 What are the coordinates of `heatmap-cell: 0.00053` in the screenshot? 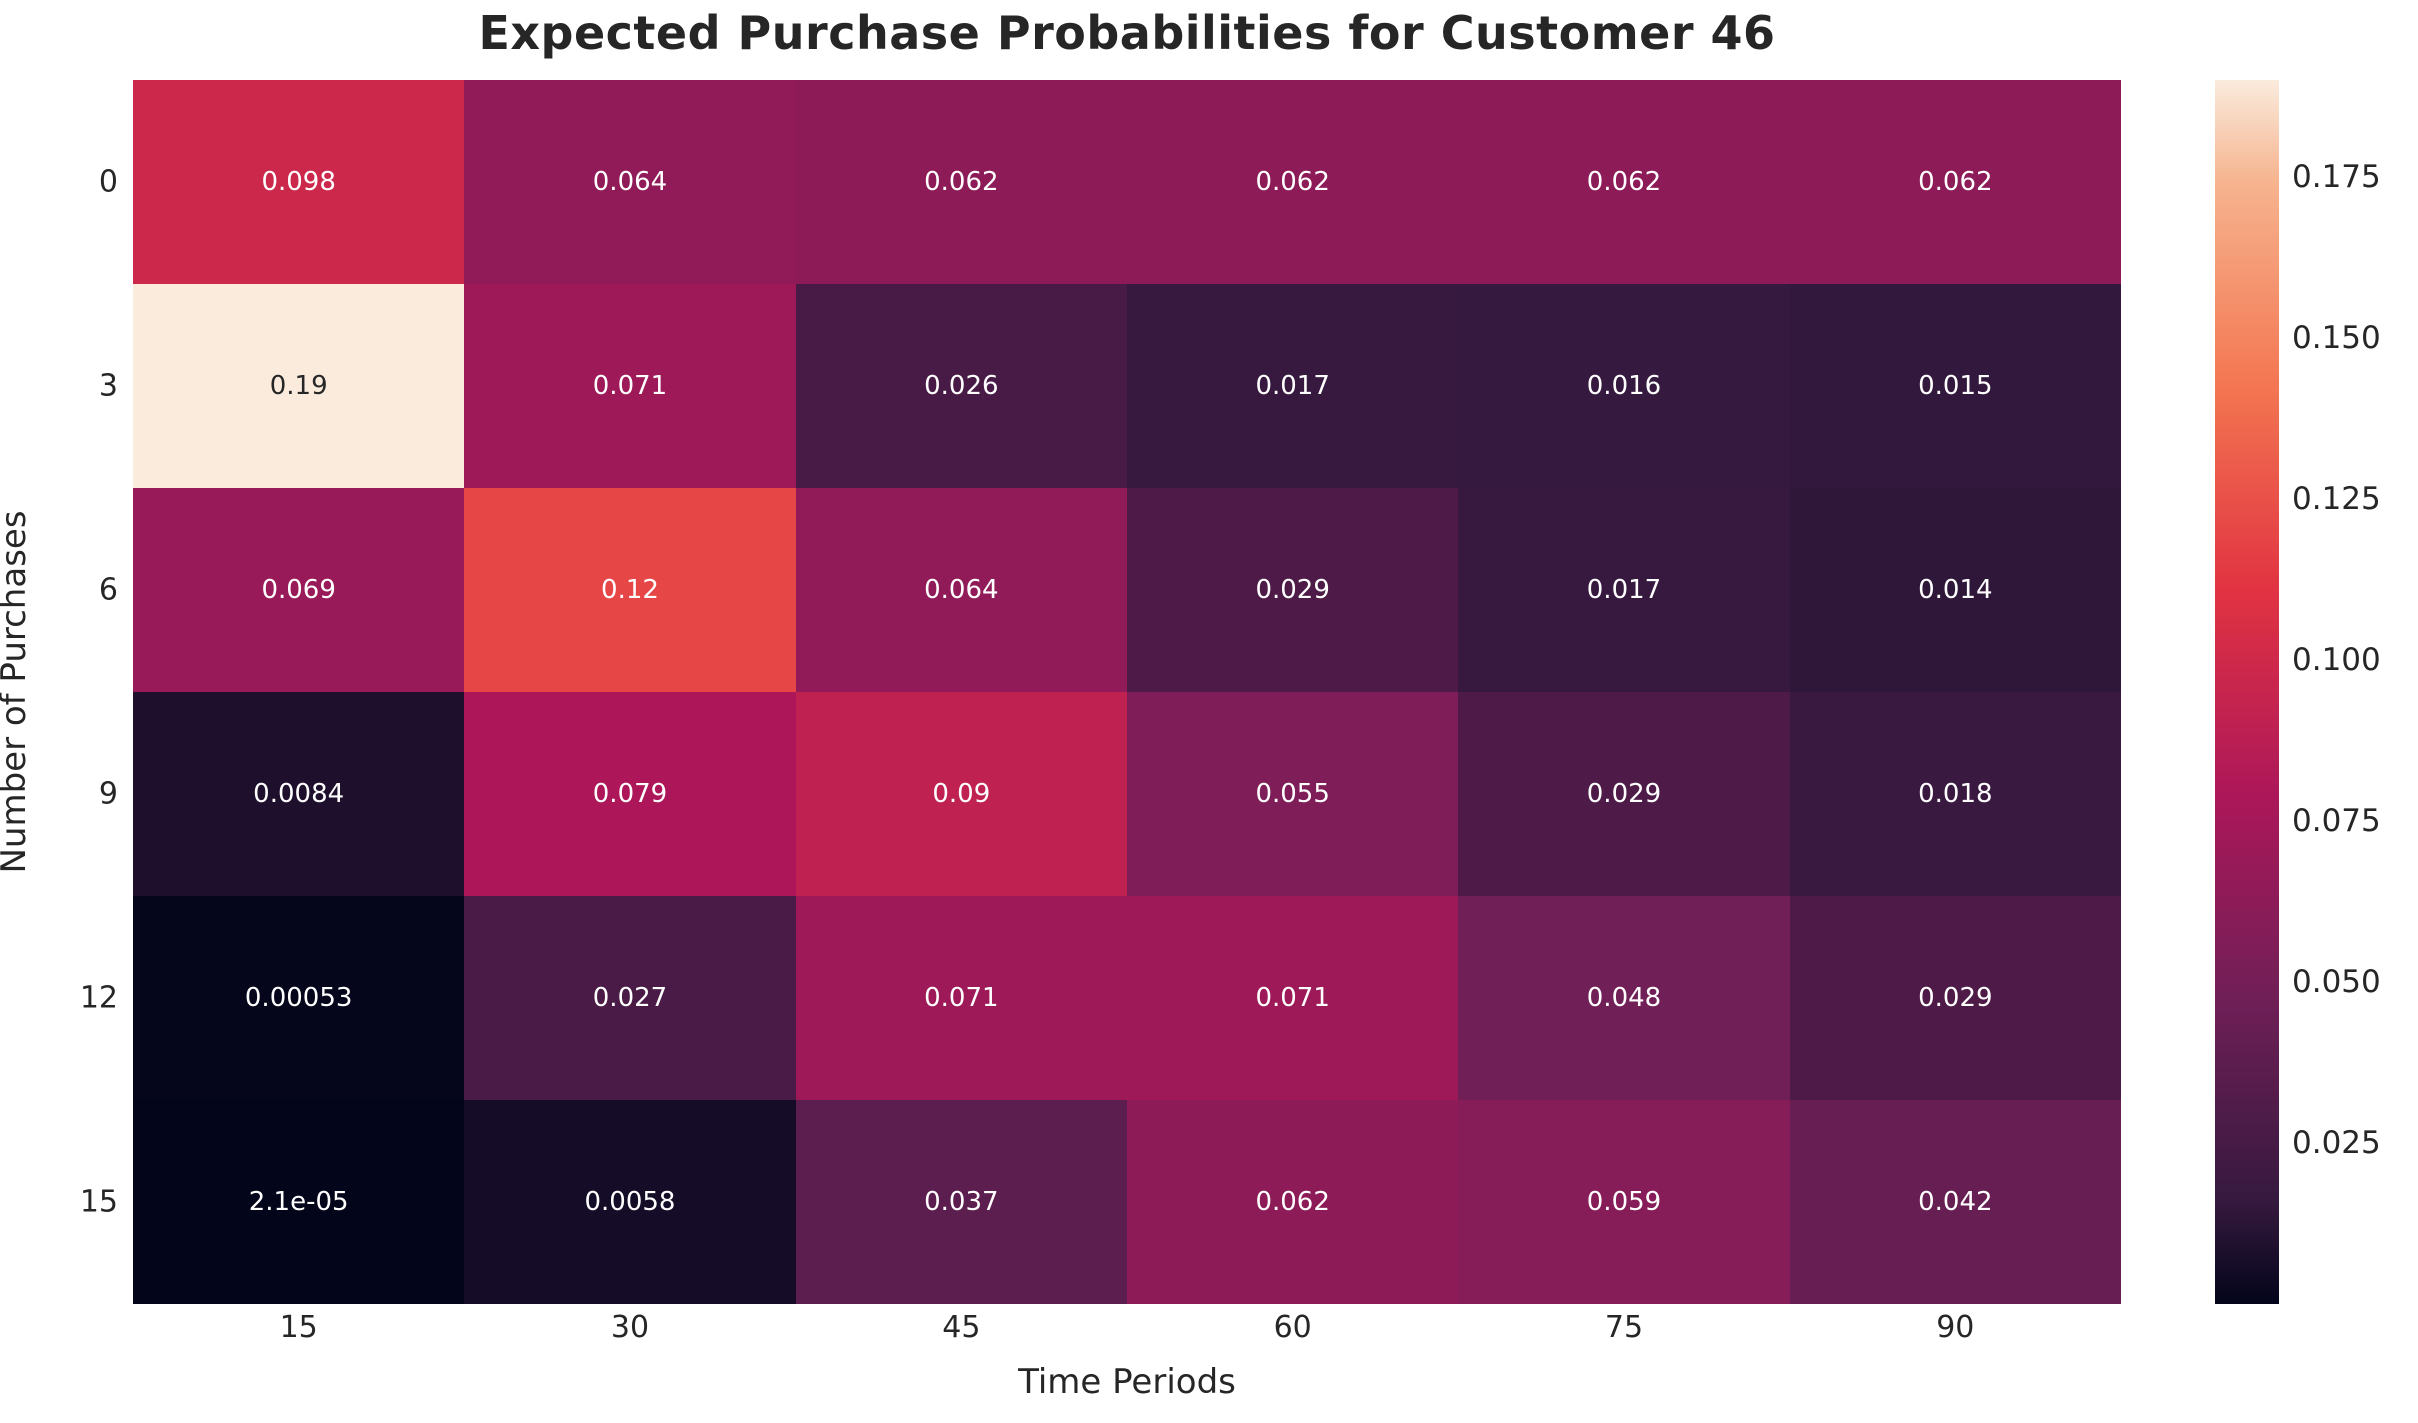 It's located at (299, 998).